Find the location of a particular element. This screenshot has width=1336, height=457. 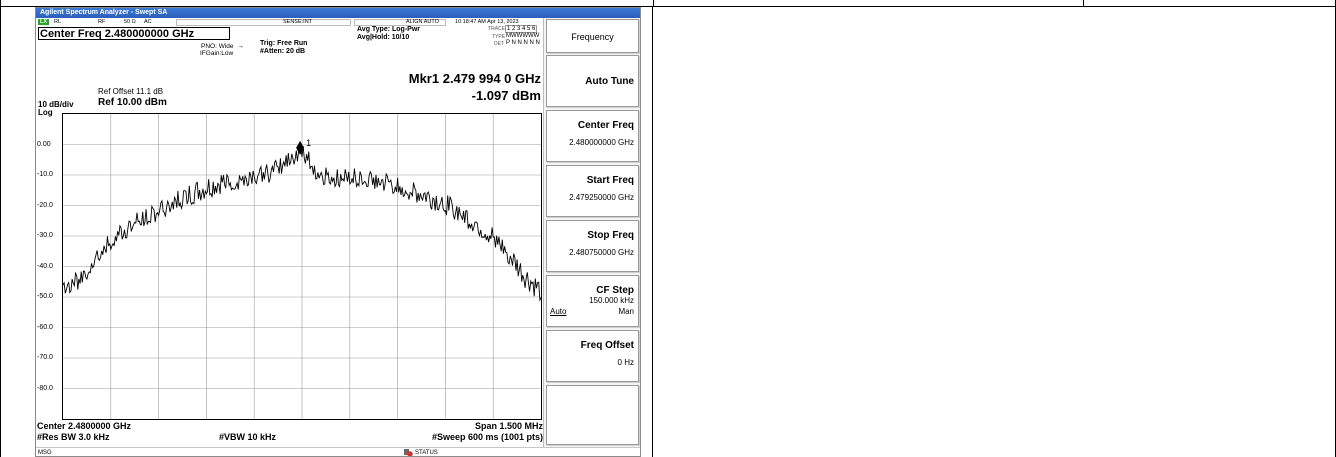

blank-softkey is located at coordinates (592, 415).